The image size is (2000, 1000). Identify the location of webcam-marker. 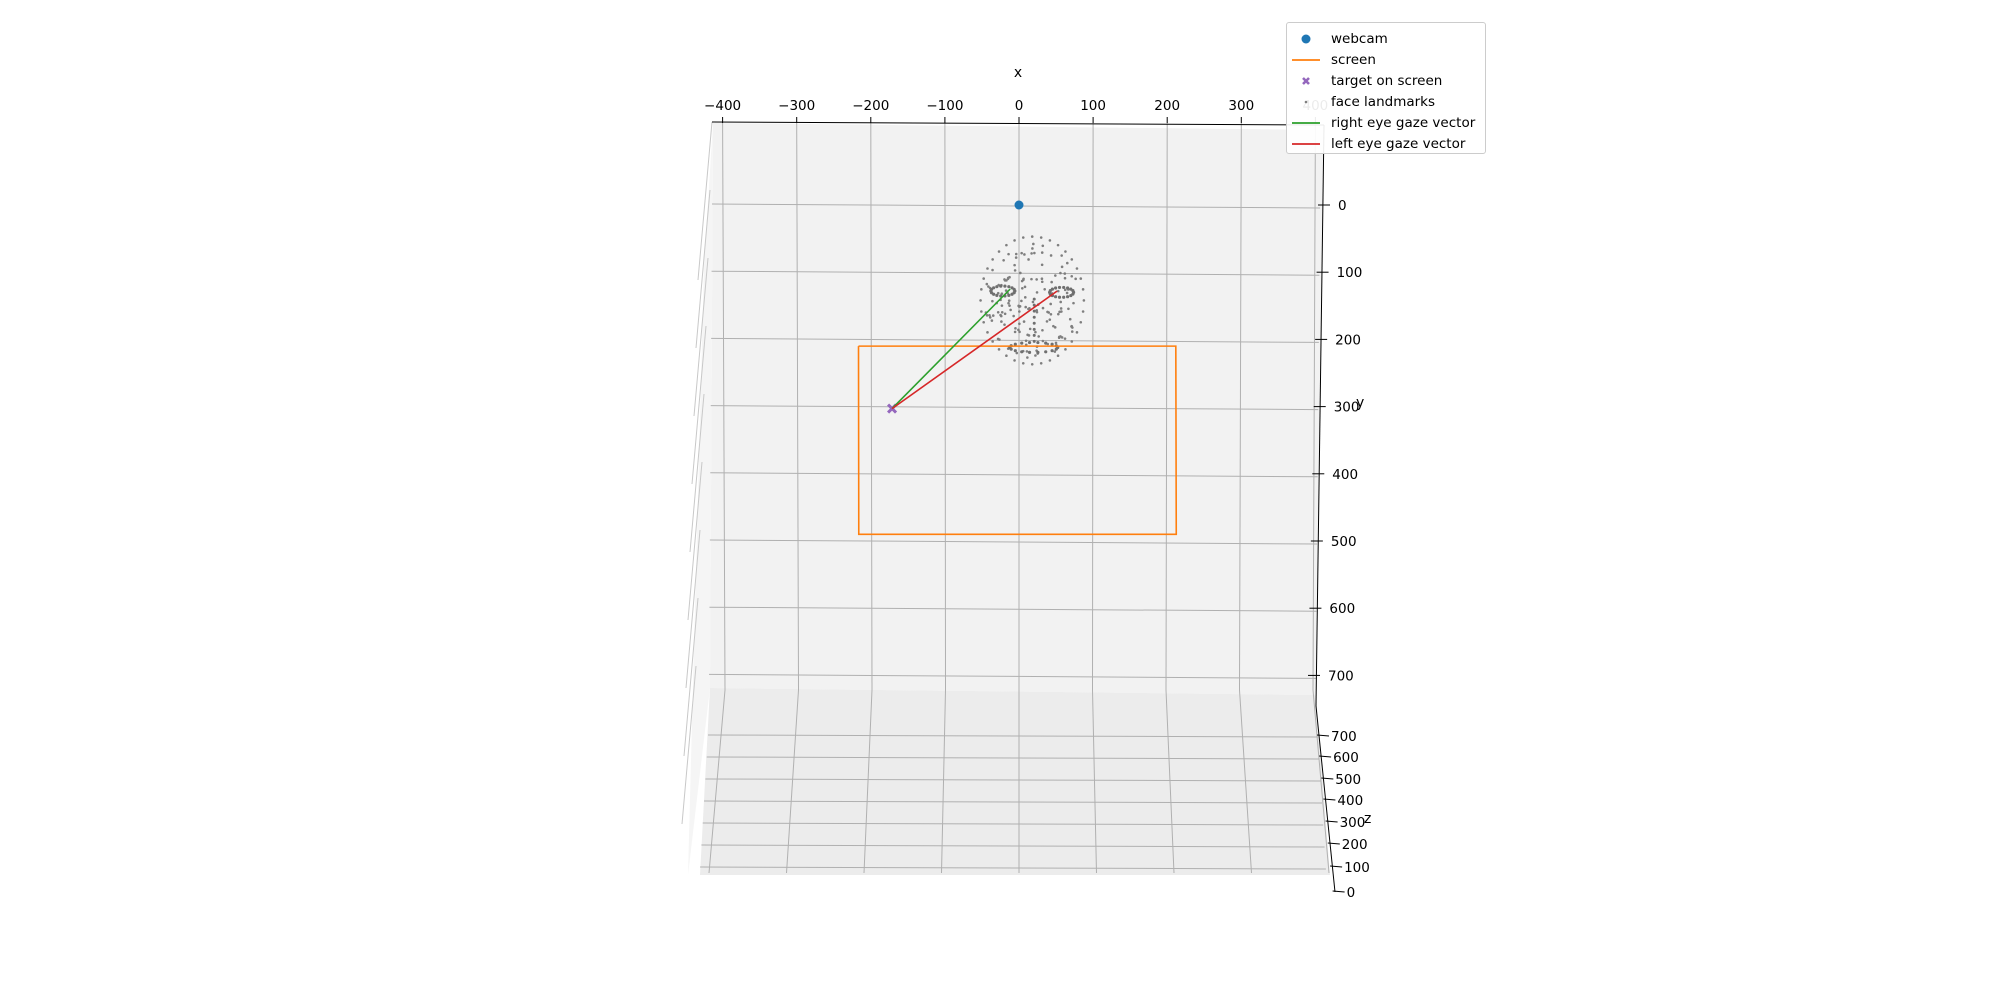
(1019, 205).